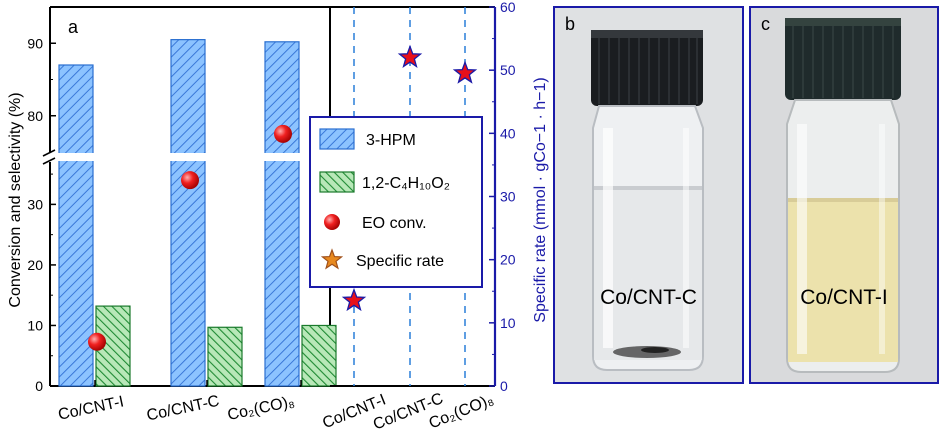 This screenshot has height=439, width=941. Describe the element at coordinates (35, 265) in the screenshot. I see `left-y-tick-label: 20` at that location.